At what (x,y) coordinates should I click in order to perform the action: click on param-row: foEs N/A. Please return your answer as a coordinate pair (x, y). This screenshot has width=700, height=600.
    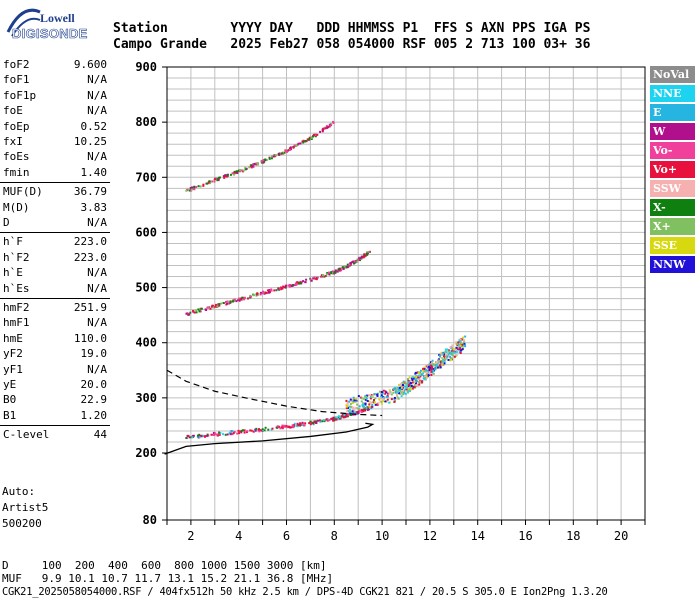
    Looking at the image, I should click on (55, 157).